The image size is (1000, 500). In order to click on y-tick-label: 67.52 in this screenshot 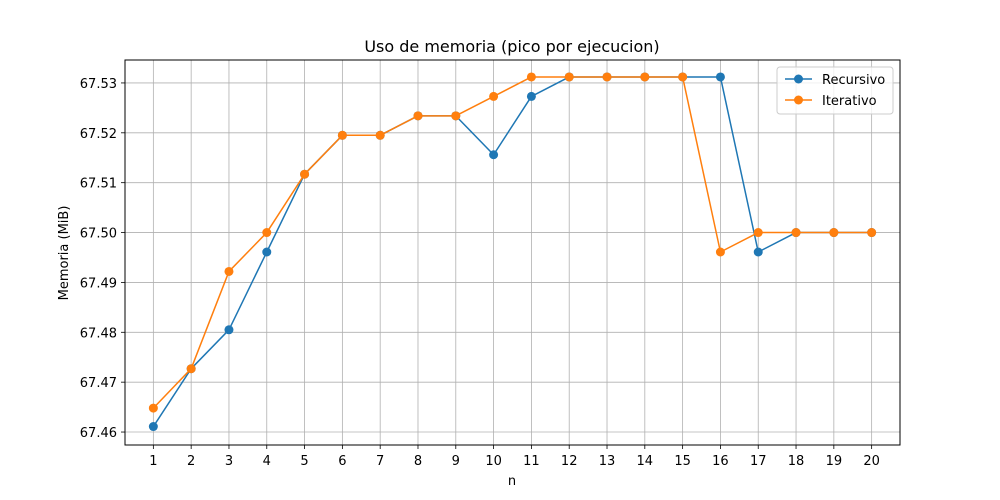, I will do `click(98, 134)`.